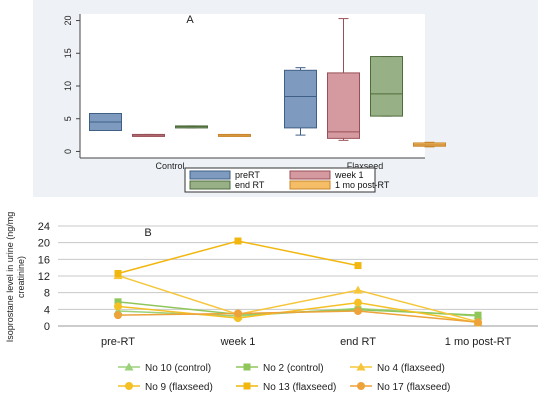  Describe the element at coordinates (47, 327) in the screenshot. I see `y-tick-label-b: 0` at that location.